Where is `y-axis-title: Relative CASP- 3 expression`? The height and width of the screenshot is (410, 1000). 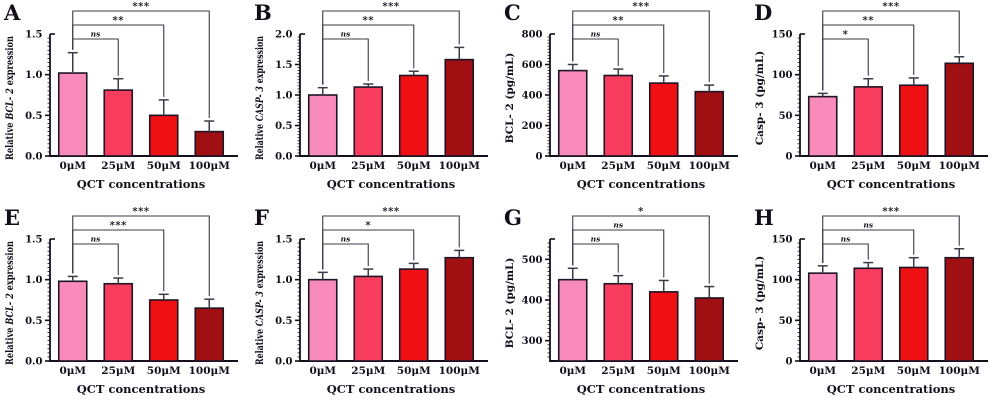 y-axis-title: Relative CASP- 3 expression is located at coordinates (260, 98).